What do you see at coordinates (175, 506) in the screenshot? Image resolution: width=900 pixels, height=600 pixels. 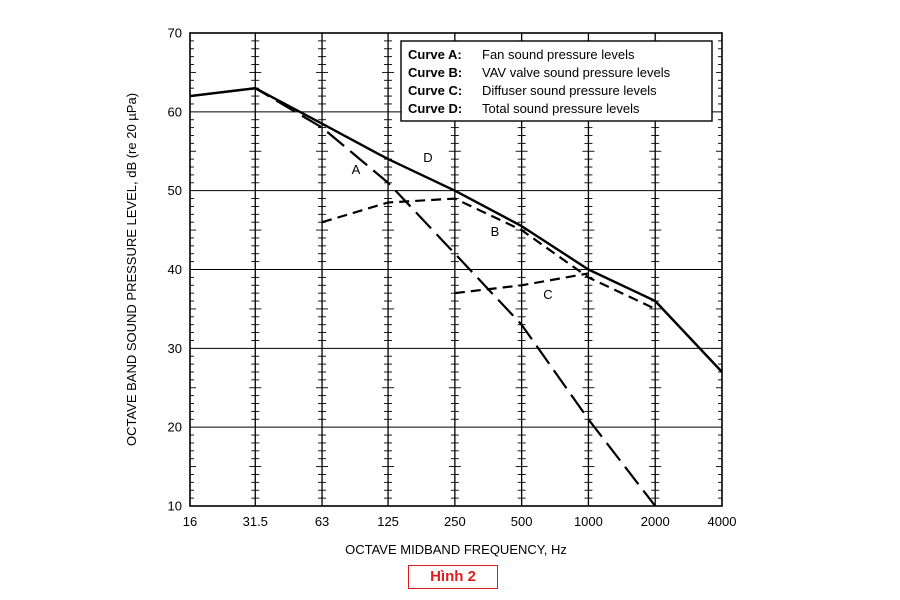 I see `y-tick-label: 10` at bounding box center [175, 506].